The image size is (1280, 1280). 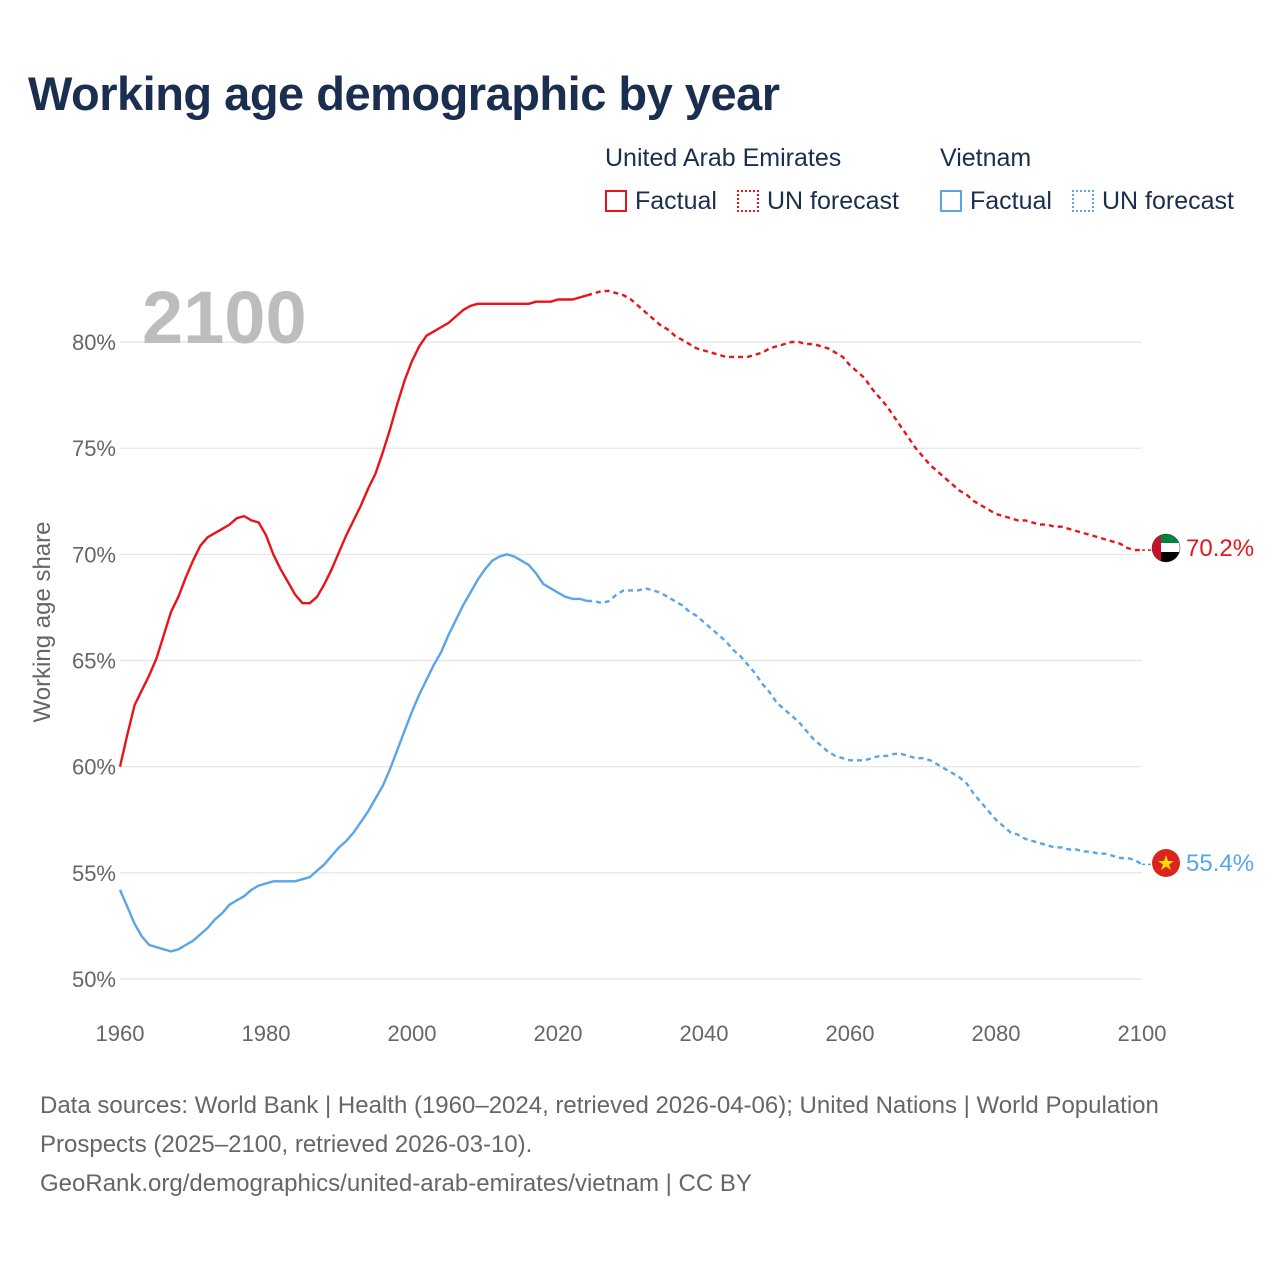 I want to click on y-tick-label: 60%, so click(x=94, y=767).